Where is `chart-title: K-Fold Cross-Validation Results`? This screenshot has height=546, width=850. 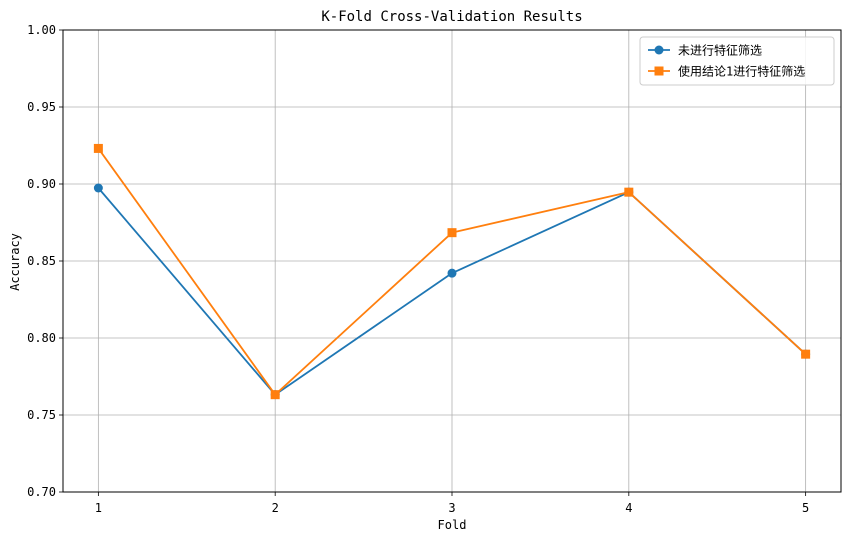
chart-title: K-Fold Cross-Validation Results is located at coordinates (451, 17).